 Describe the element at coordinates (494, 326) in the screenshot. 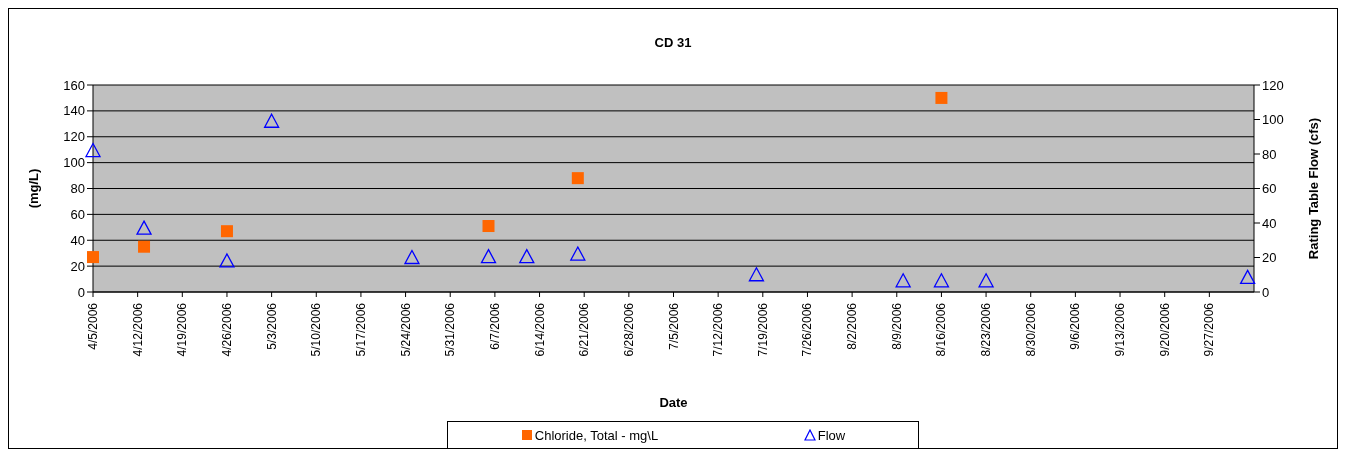

I see `x-tick-label: 6/7/2006` at that location.